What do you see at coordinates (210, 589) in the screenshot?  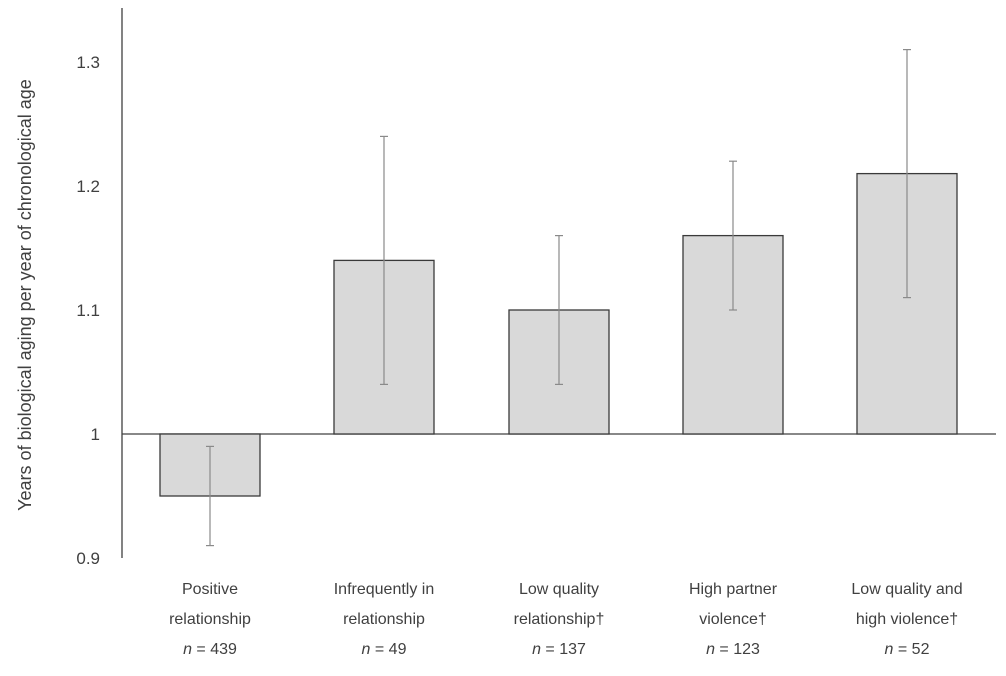 I see `category-label-line: Positive` at bounding box center [210, 589].